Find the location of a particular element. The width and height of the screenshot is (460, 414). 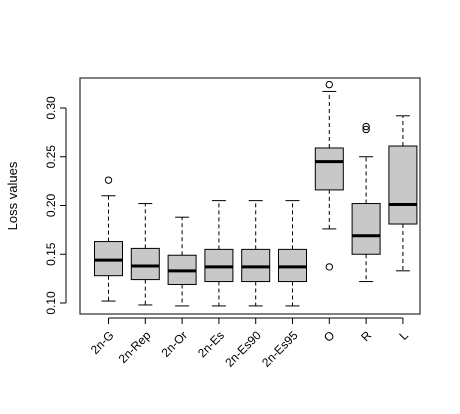

y-axis: 0.10 0.15 0.20 0.25 0.30 is located at coordinates (55, 205).